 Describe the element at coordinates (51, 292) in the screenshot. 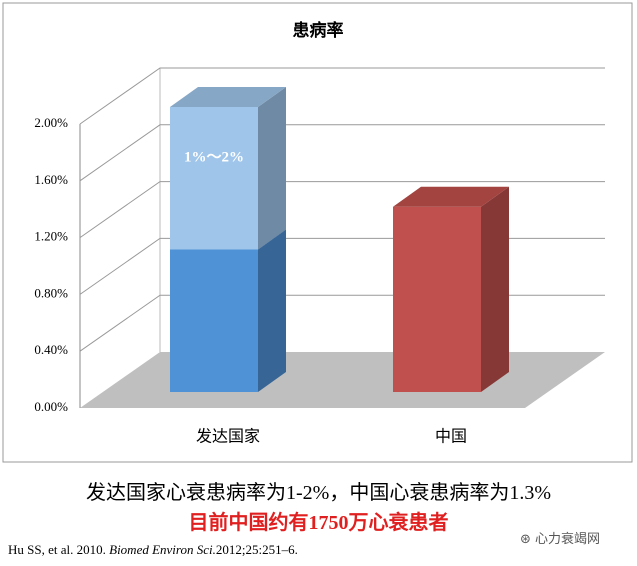

I see `y-tick-label: 0.80%` at that location.